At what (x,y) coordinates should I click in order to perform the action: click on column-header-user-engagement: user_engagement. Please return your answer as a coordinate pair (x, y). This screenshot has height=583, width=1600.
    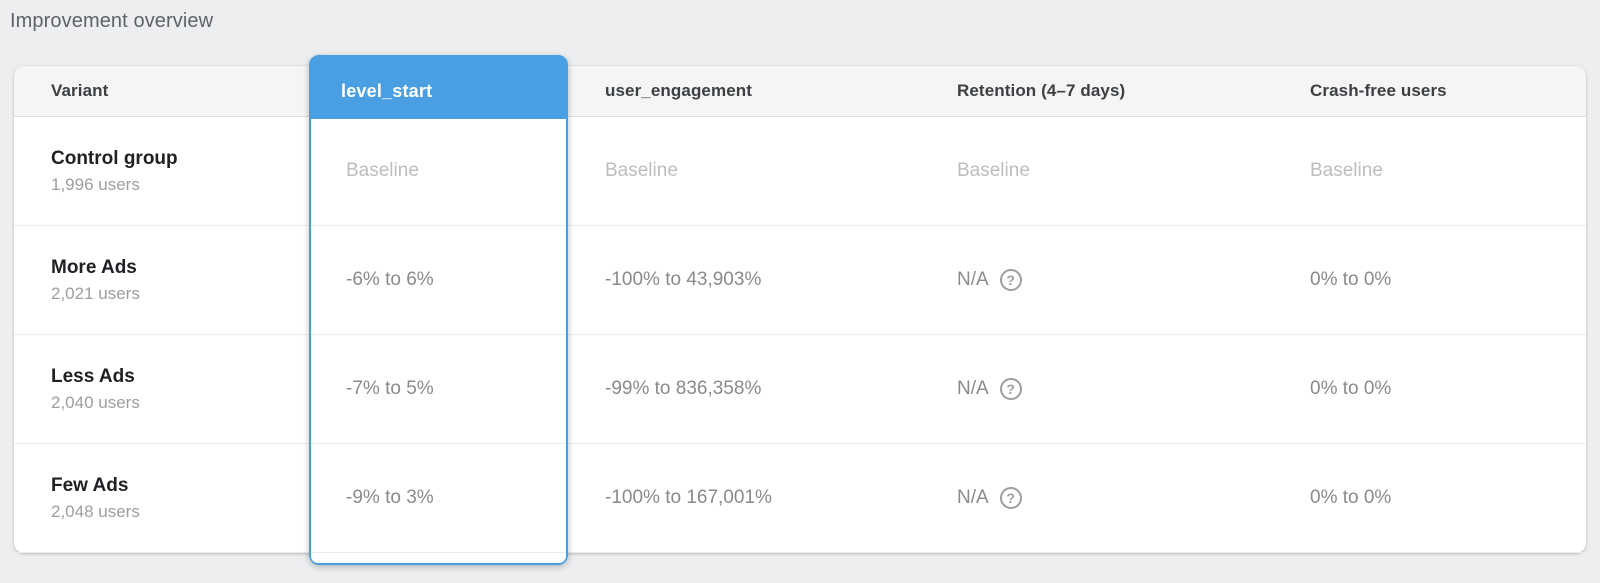
    Looking at the image, I should click on (678, 90).